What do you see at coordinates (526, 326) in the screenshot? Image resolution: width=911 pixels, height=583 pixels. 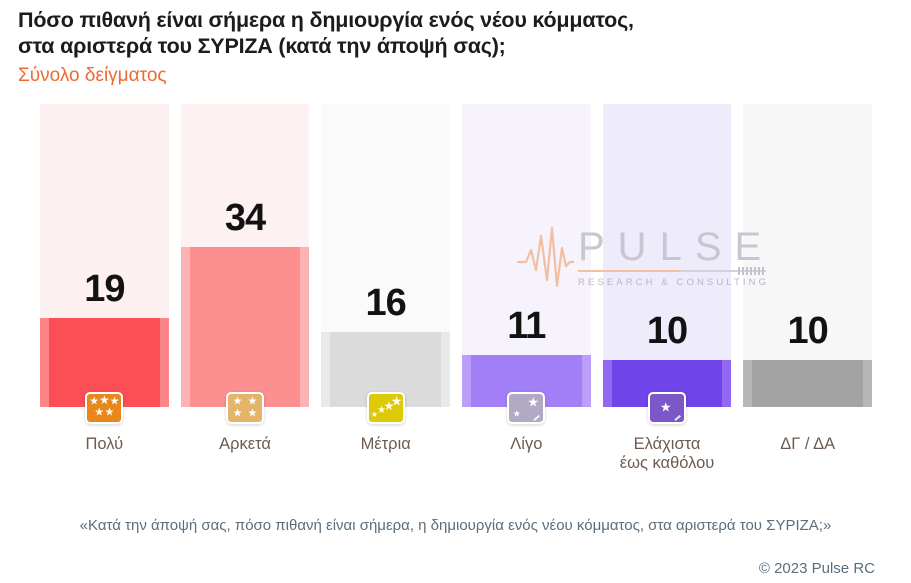 I see `value-label: 11` at bounding box center [526, 326].